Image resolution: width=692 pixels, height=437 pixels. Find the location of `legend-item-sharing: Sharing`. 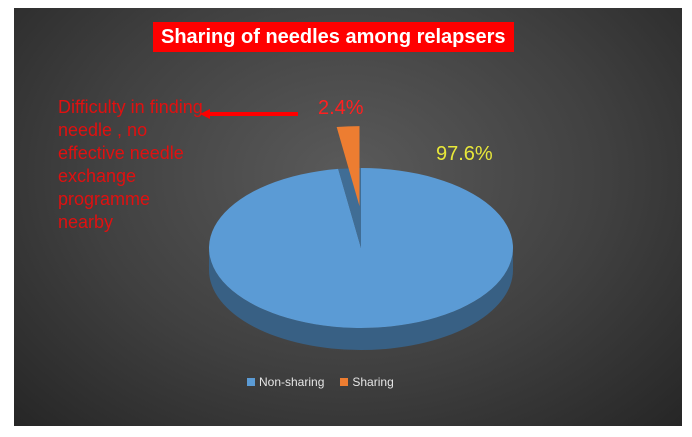

legend-item-sharing: Sharing is located at coordinates (367, 382).